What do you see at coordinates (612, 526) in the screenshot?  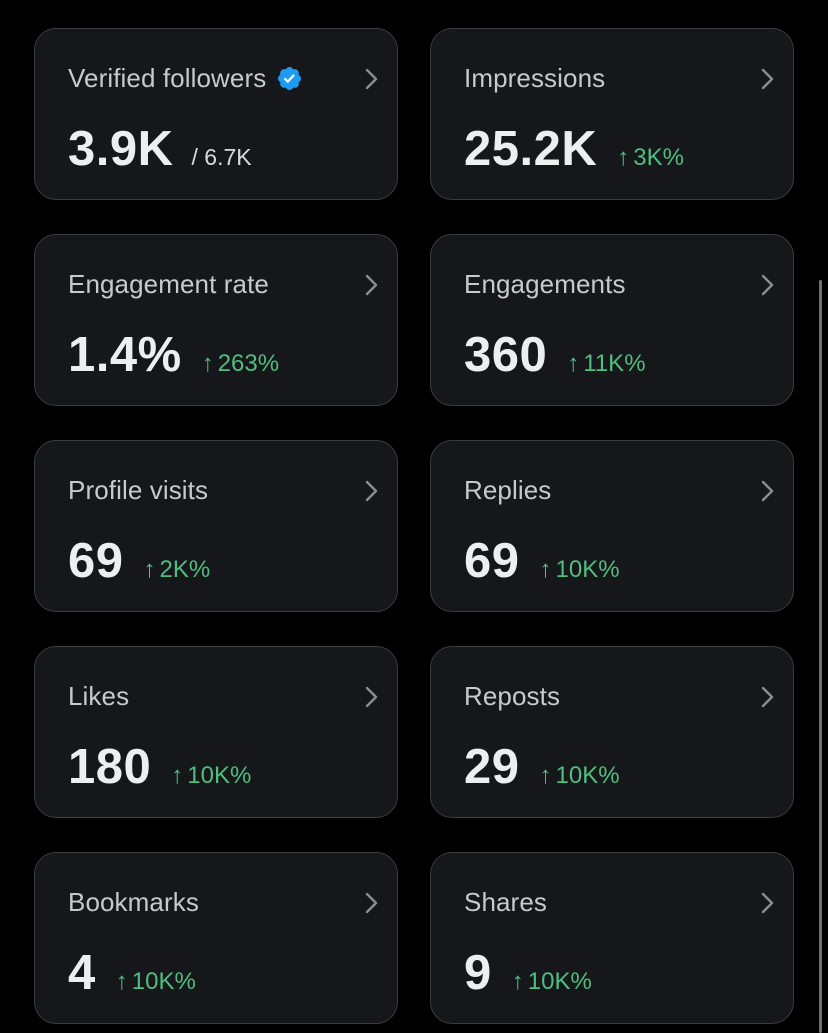 I see `metric-card-replies: Replies 69 ↑ 10K%` at bounding box center [612, 526].